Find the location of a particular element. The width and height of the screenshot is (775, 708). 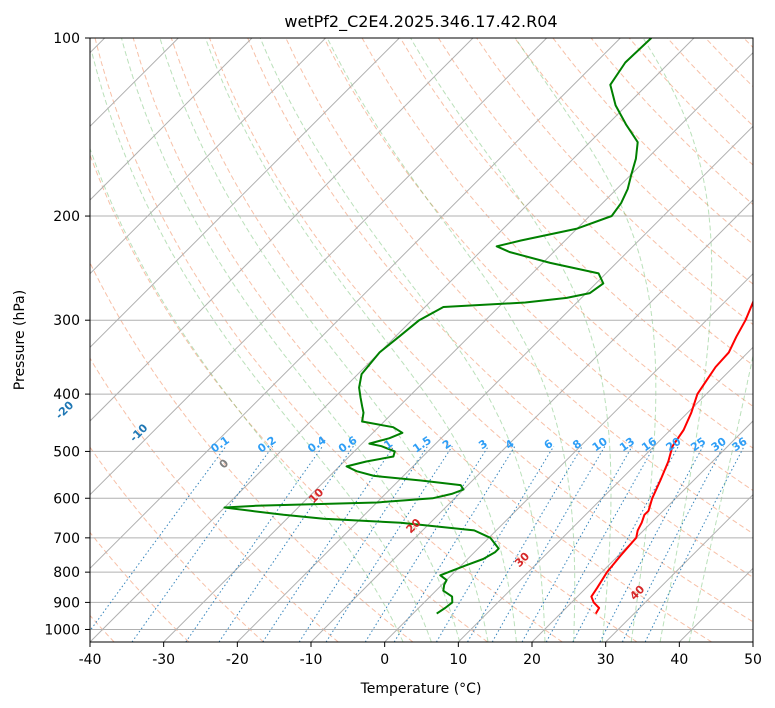

x-tick-label: 20 is located at coordinates (532, 660).